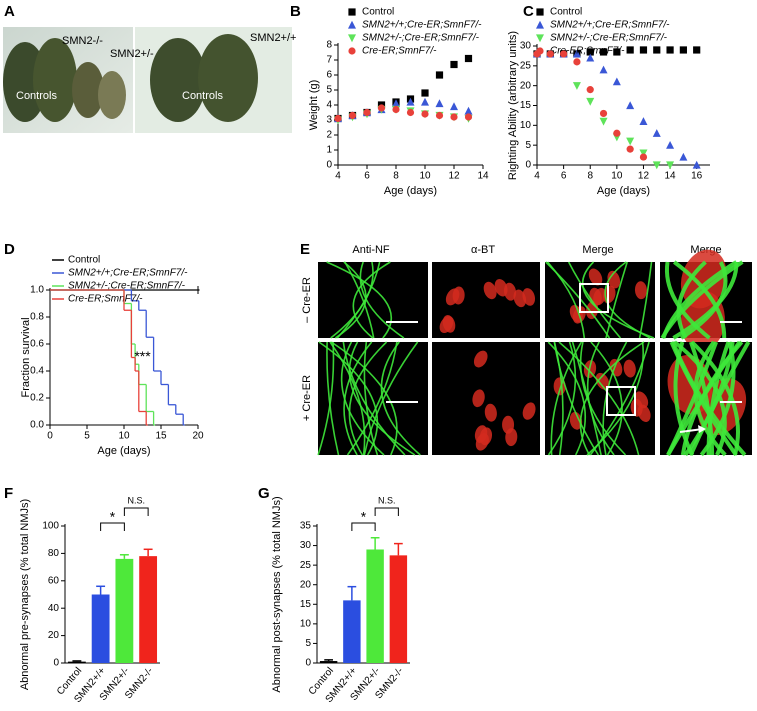 This screenshot has height=711, width=757. What do you see at coordinates (329, 60) in the screenshot?
I see `y-tick-label: 7` at bounding box center [329, 60].